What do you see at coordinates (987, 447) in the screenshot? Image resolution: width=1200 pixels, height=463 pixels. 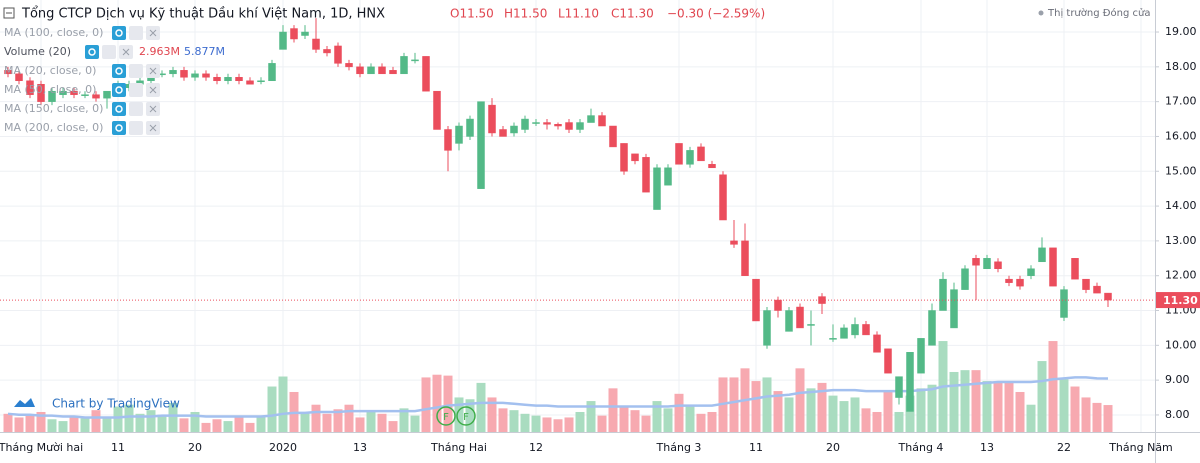 I see `x-tick-label: 13` at bounding box center [987, 447].